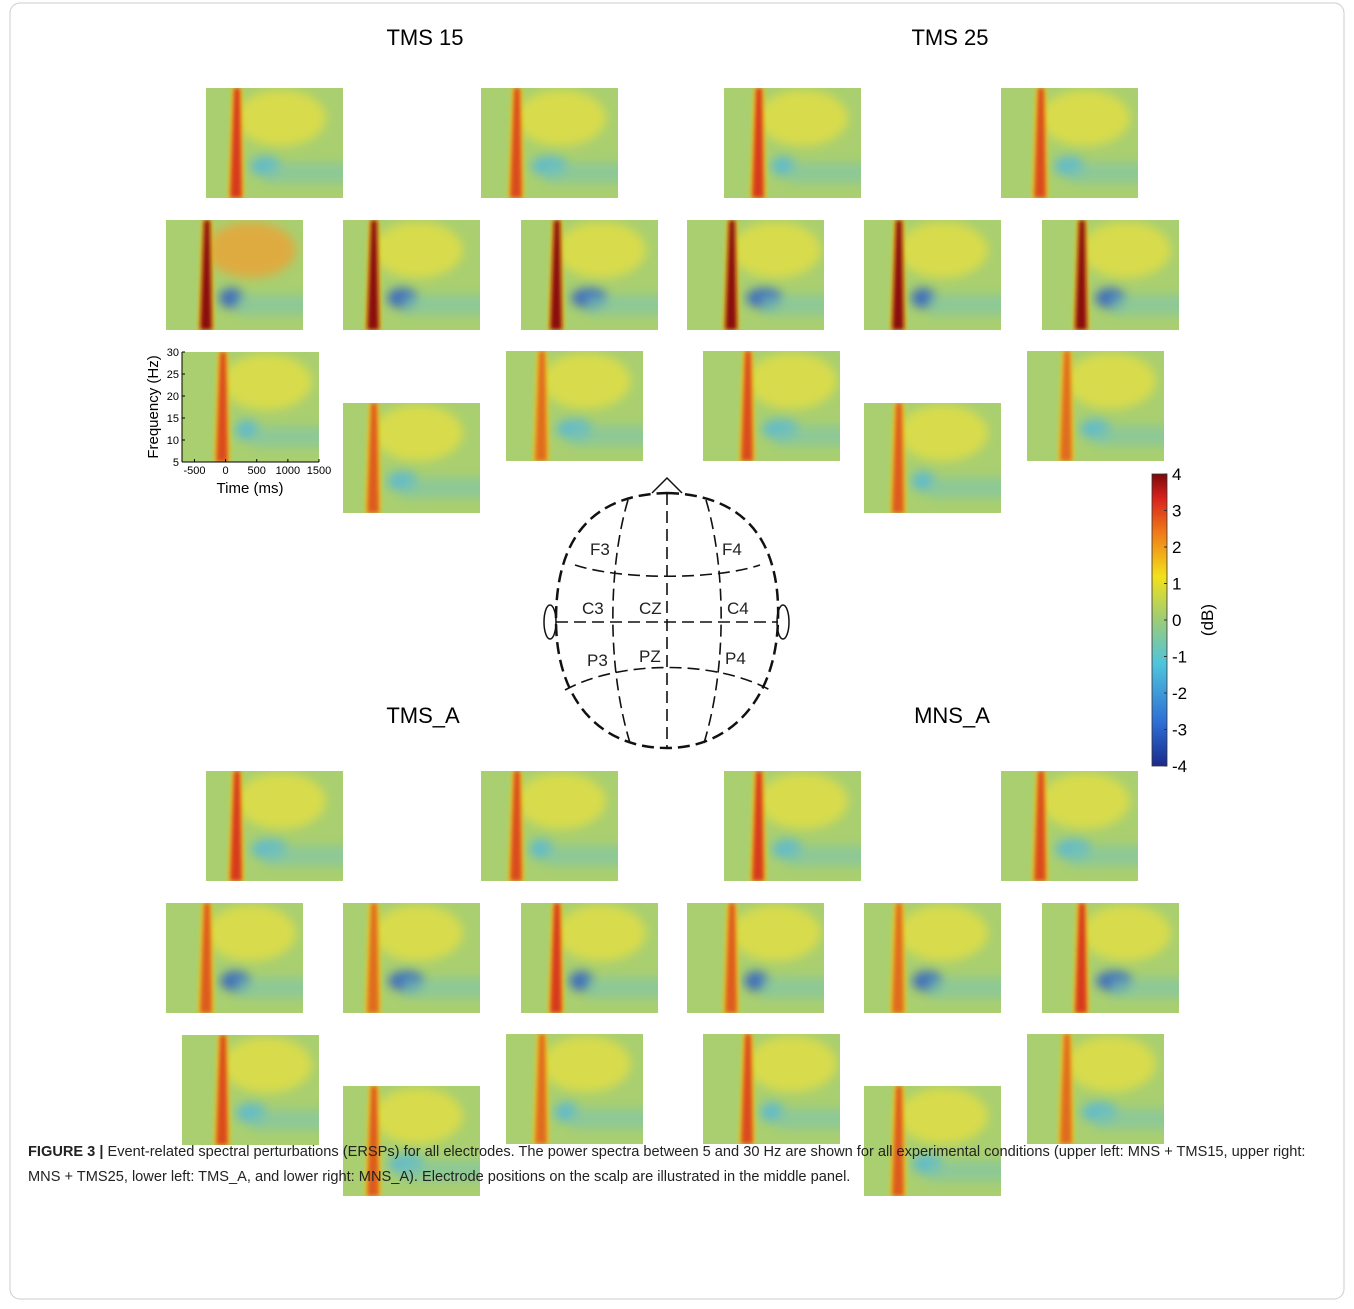 This screenshot has height=1309, width=1354. What do you see at coordinates (66, 1152) in the screenshot?
I see `caption-label: FIGURE 3 |` at bounding box center [66, 1152].